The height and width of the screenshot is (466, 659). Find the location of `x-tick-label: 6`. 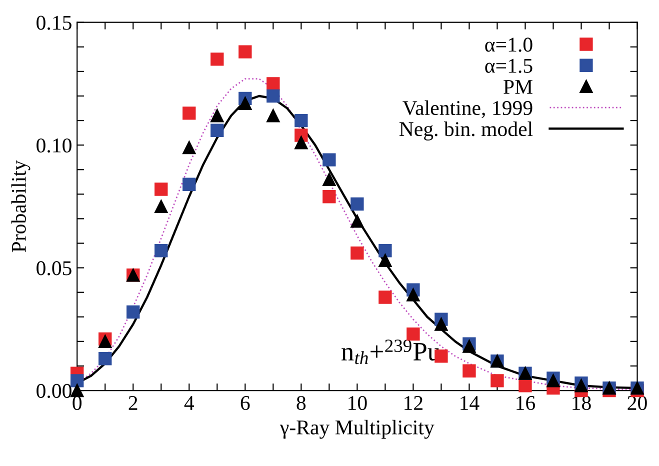

x-tick-label: 6 is located at coordinates (245, 403).